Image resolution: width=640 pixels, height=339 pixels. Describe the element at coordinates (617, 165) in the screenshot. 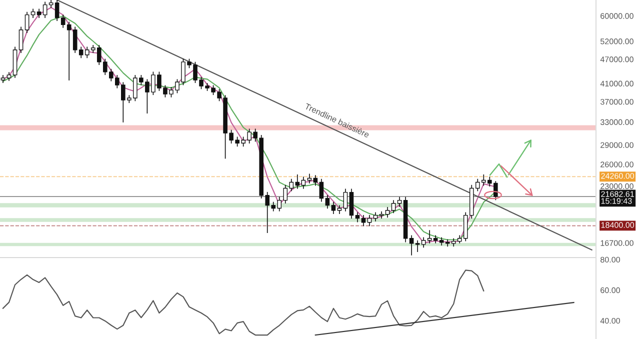

I see `y-tick-label: 26000.00` at that location.